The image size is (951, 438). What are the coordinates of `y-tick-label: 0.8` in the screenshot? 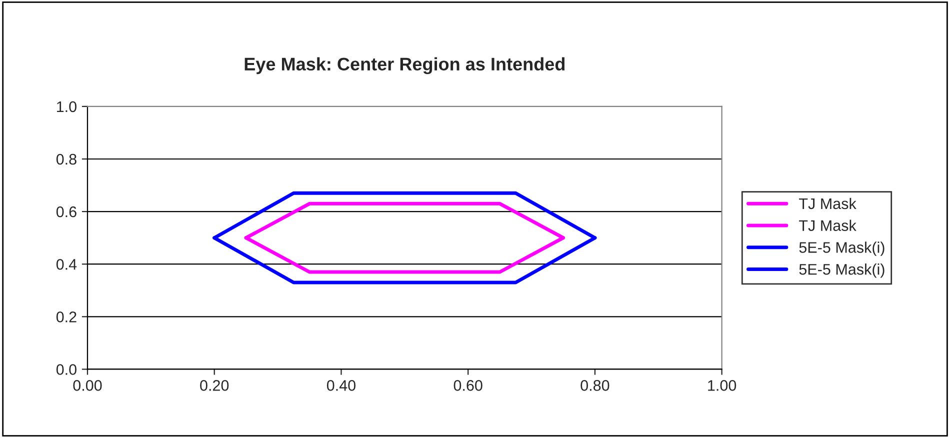 It's located at (66, 159).